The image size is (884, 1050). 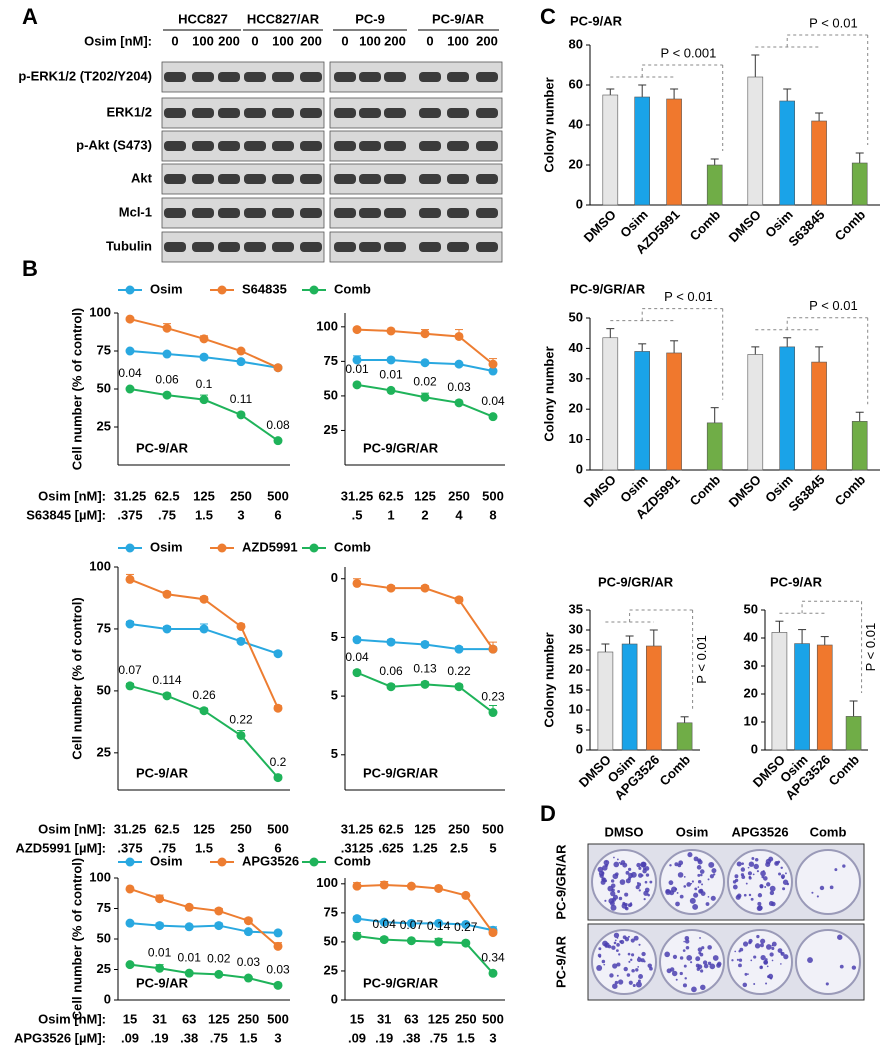 I want to click on y-tick-label: 0, so click(x=579, y=203).